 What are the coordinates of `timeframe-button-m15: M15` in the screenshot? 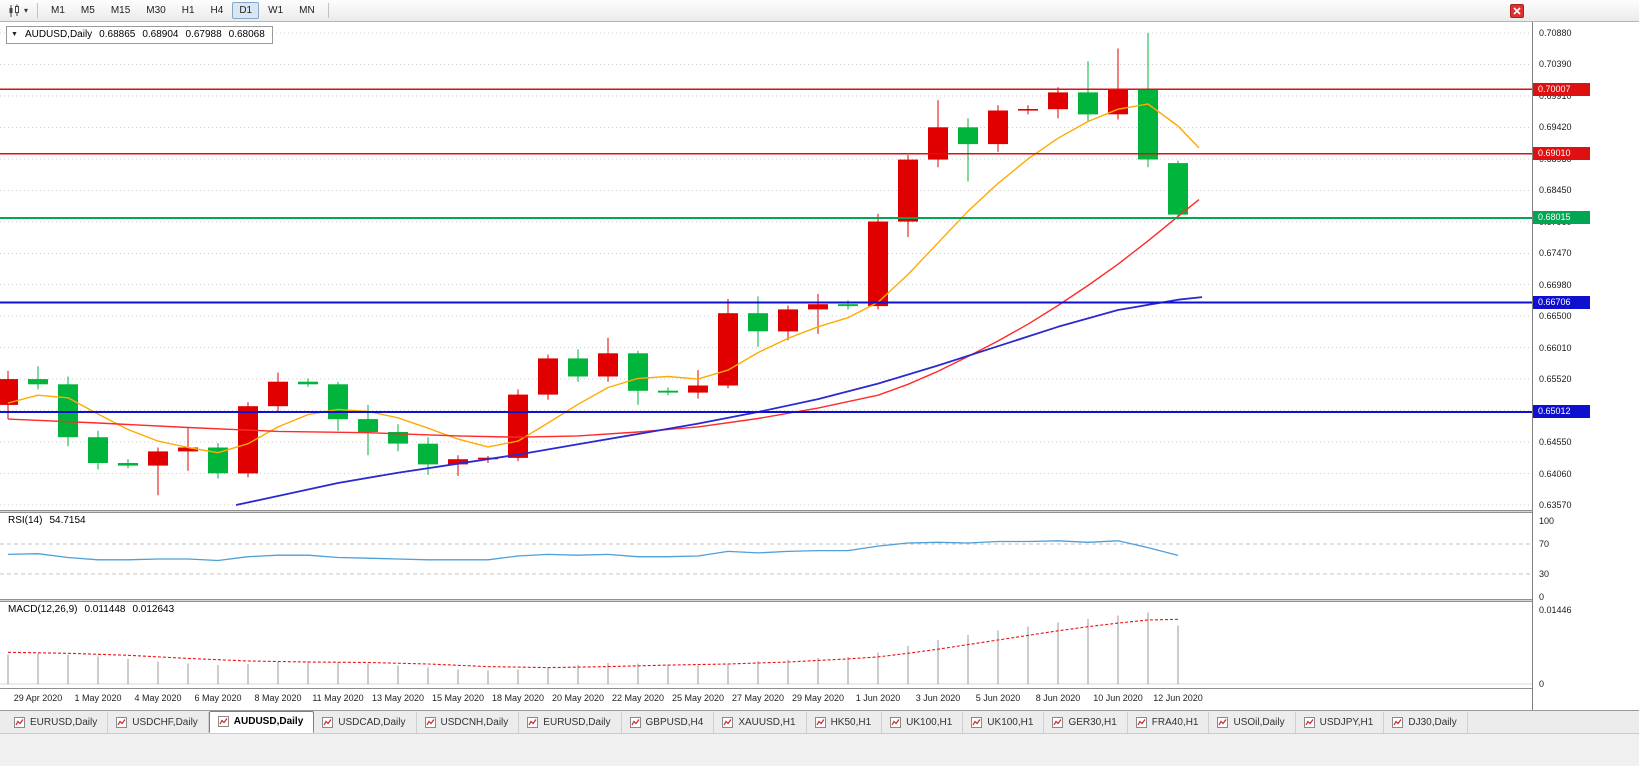 It's located at (120, 10).